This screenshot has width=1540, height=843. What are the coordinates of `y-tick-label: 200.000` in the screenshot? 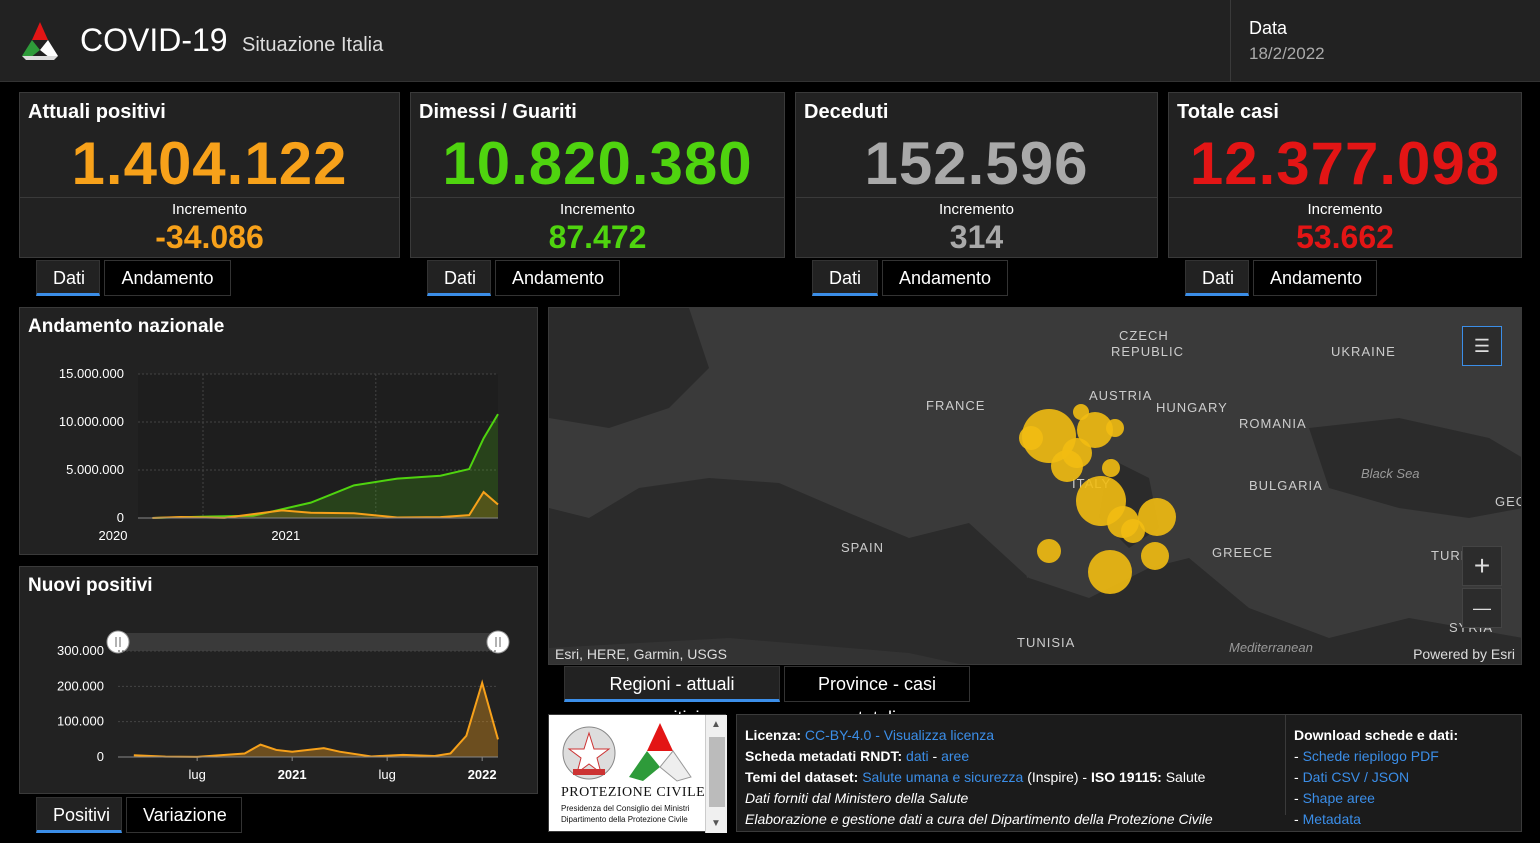 It's located at (80, 685).